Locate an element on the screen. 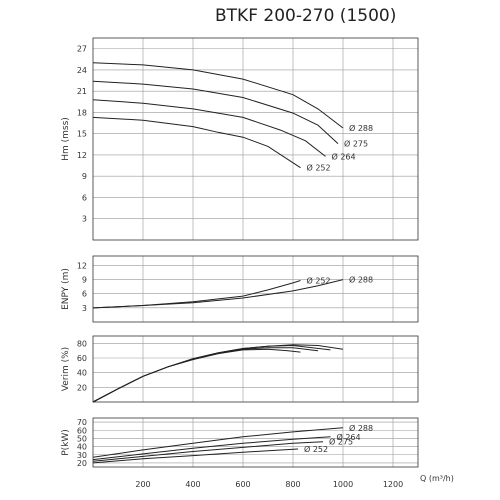 The width and height of the screenshot is (500, 500). x-tick-label: 1000 is located at coordinates (343, 484).